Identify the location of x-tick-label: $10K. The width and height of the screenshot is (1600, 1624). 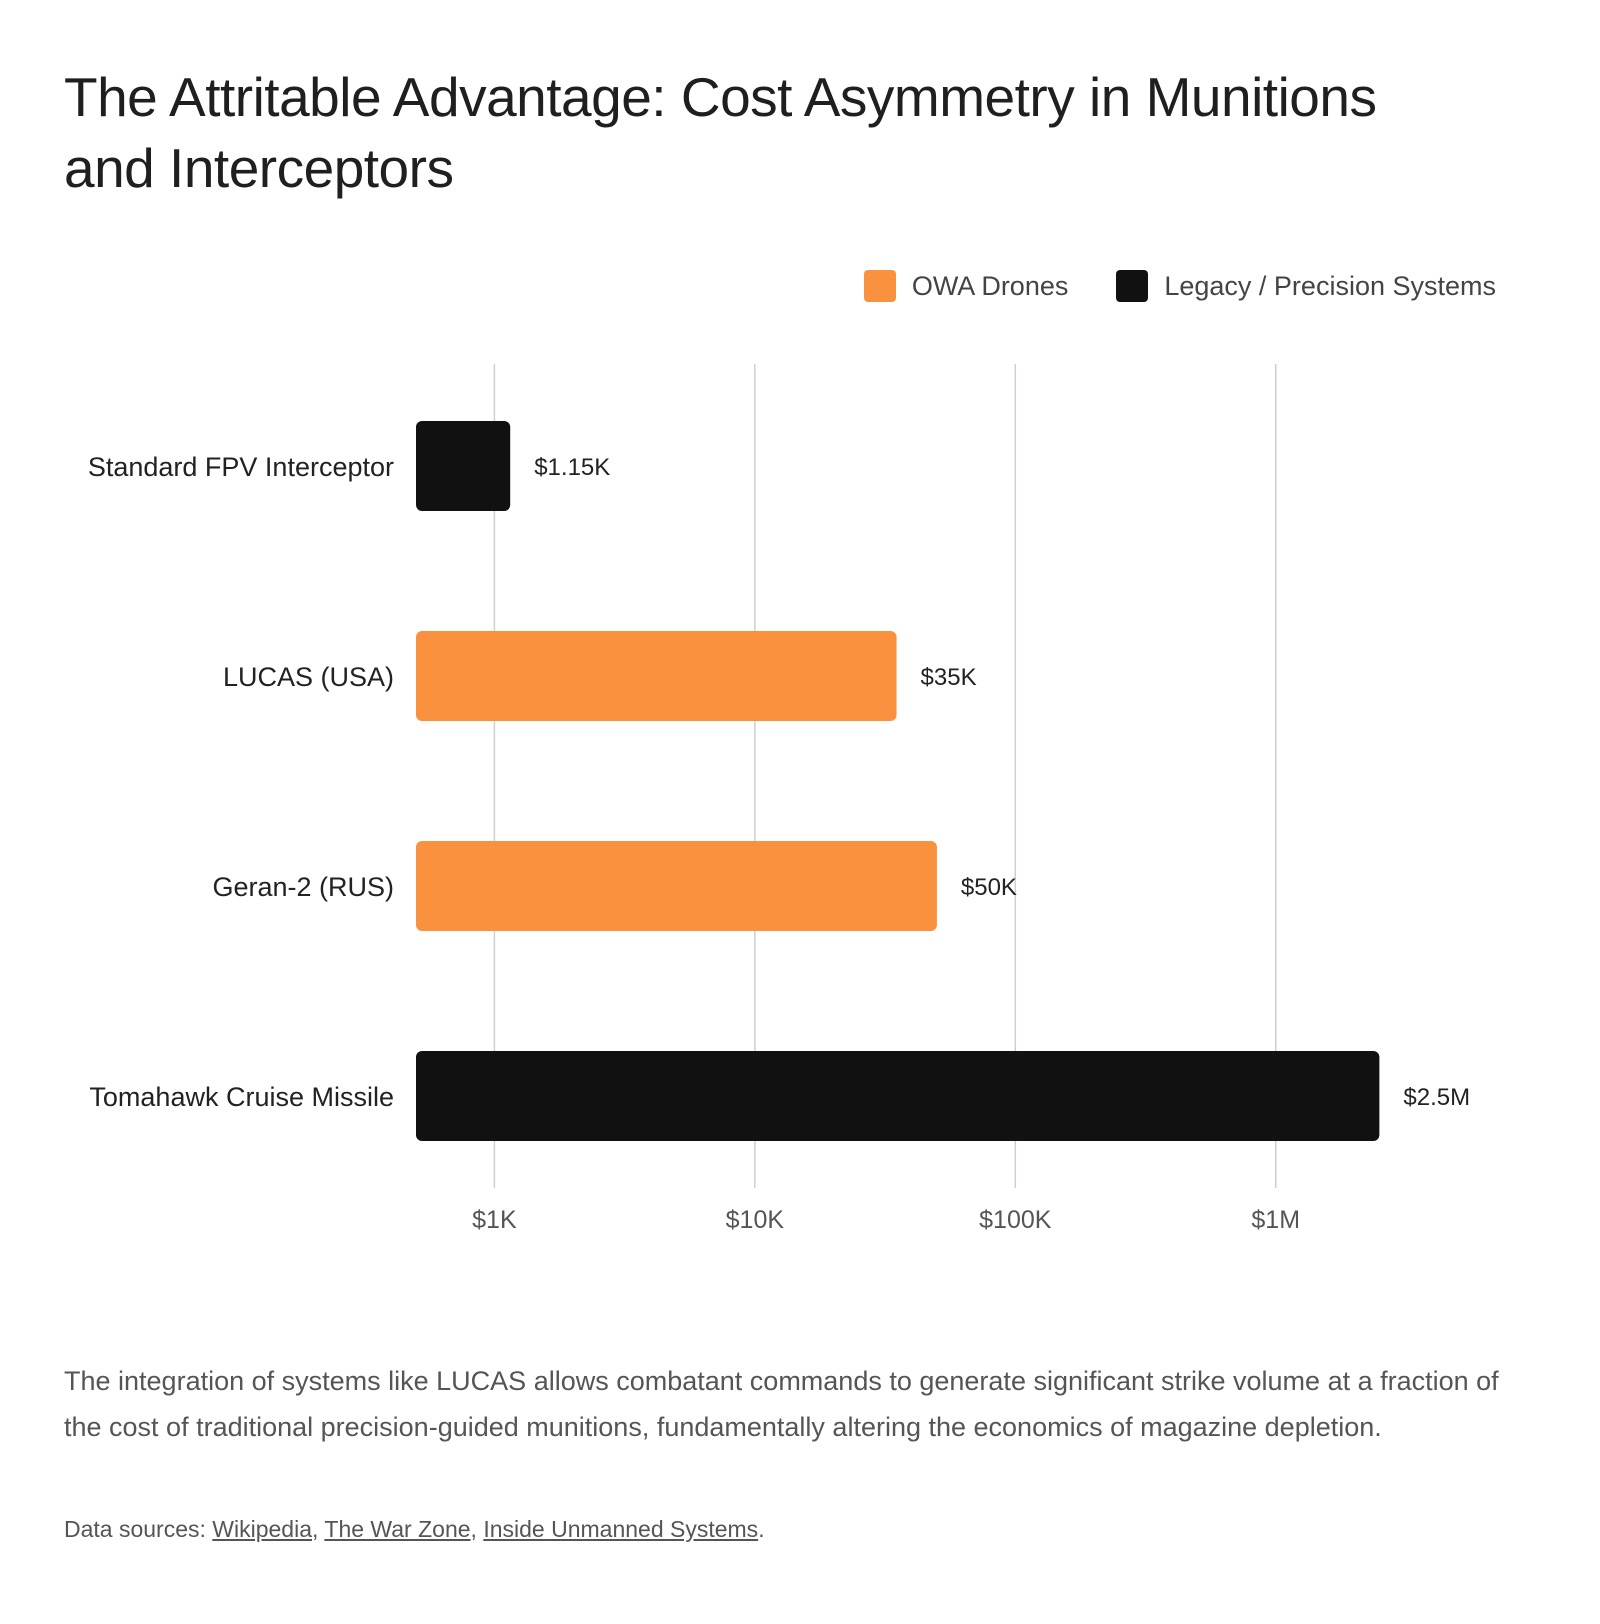
(755, 1220).